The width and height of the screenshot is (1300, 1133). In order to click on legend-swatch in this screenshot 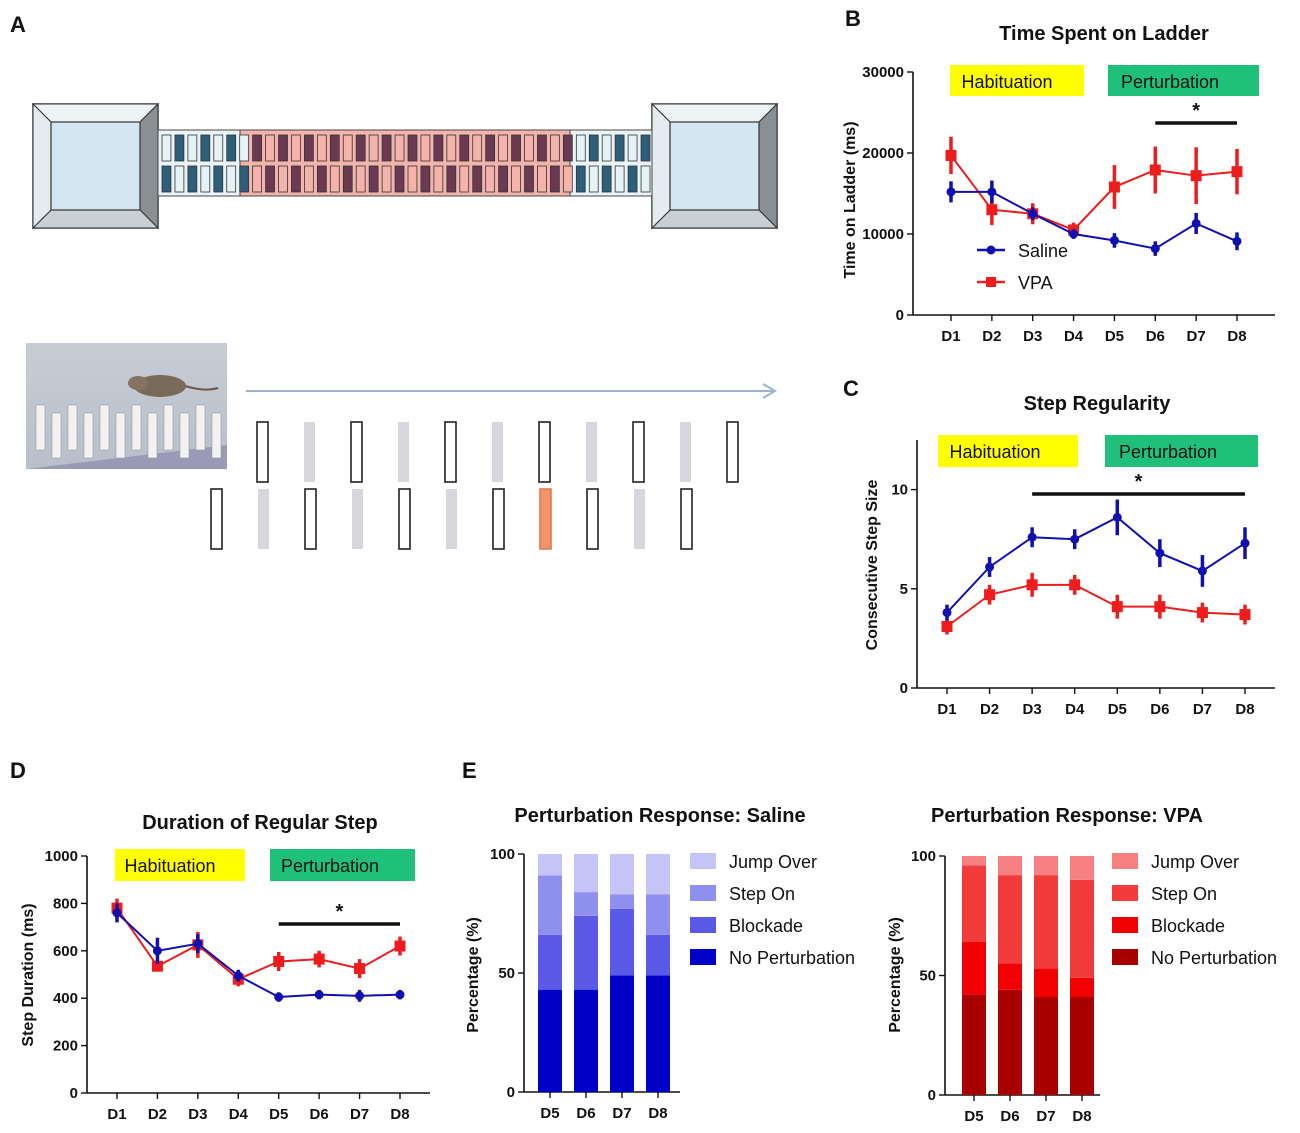, I will do `click(703, 957)`.